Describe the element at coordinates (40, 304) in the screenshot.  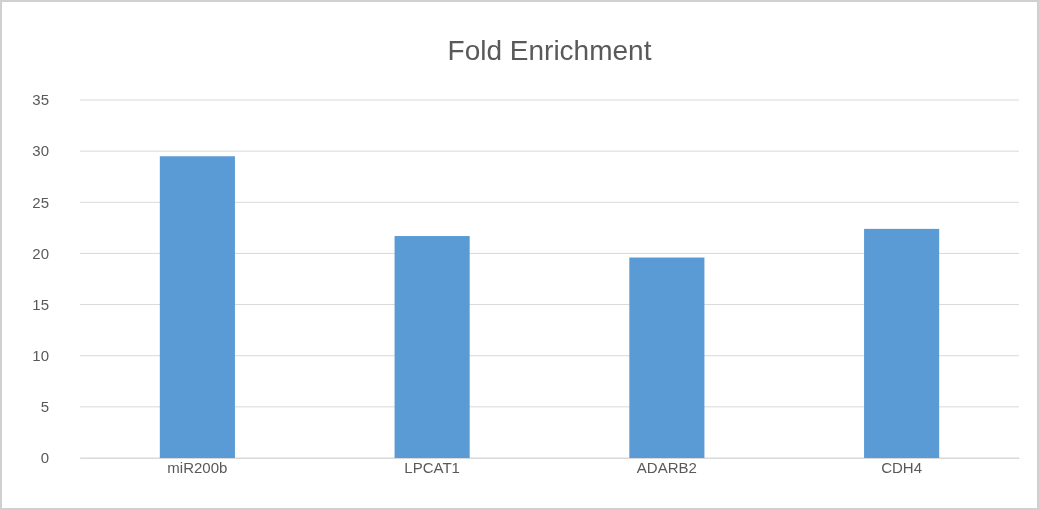
I see `y-tick-label: 15` at that location.